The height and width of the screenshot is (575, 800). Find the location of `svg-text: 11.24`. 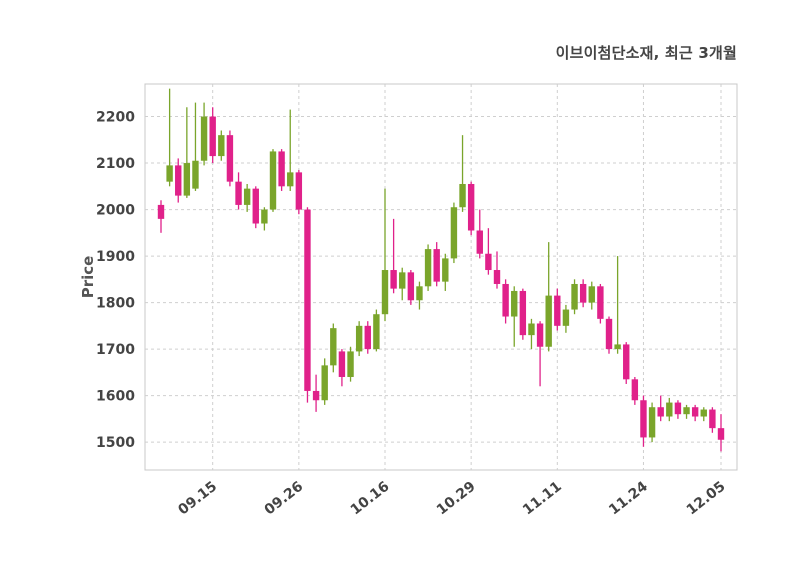

svg-text: 11.24 is located at coordinates (628, 498).